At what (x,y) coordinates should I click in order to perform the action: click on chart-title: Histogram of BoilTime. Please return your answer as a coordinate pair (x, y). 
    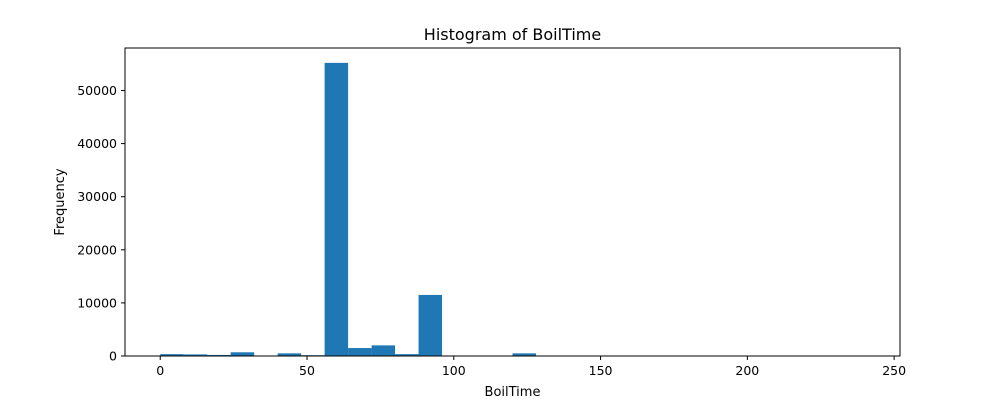
    Looking at the image, I should click on (512, 34).